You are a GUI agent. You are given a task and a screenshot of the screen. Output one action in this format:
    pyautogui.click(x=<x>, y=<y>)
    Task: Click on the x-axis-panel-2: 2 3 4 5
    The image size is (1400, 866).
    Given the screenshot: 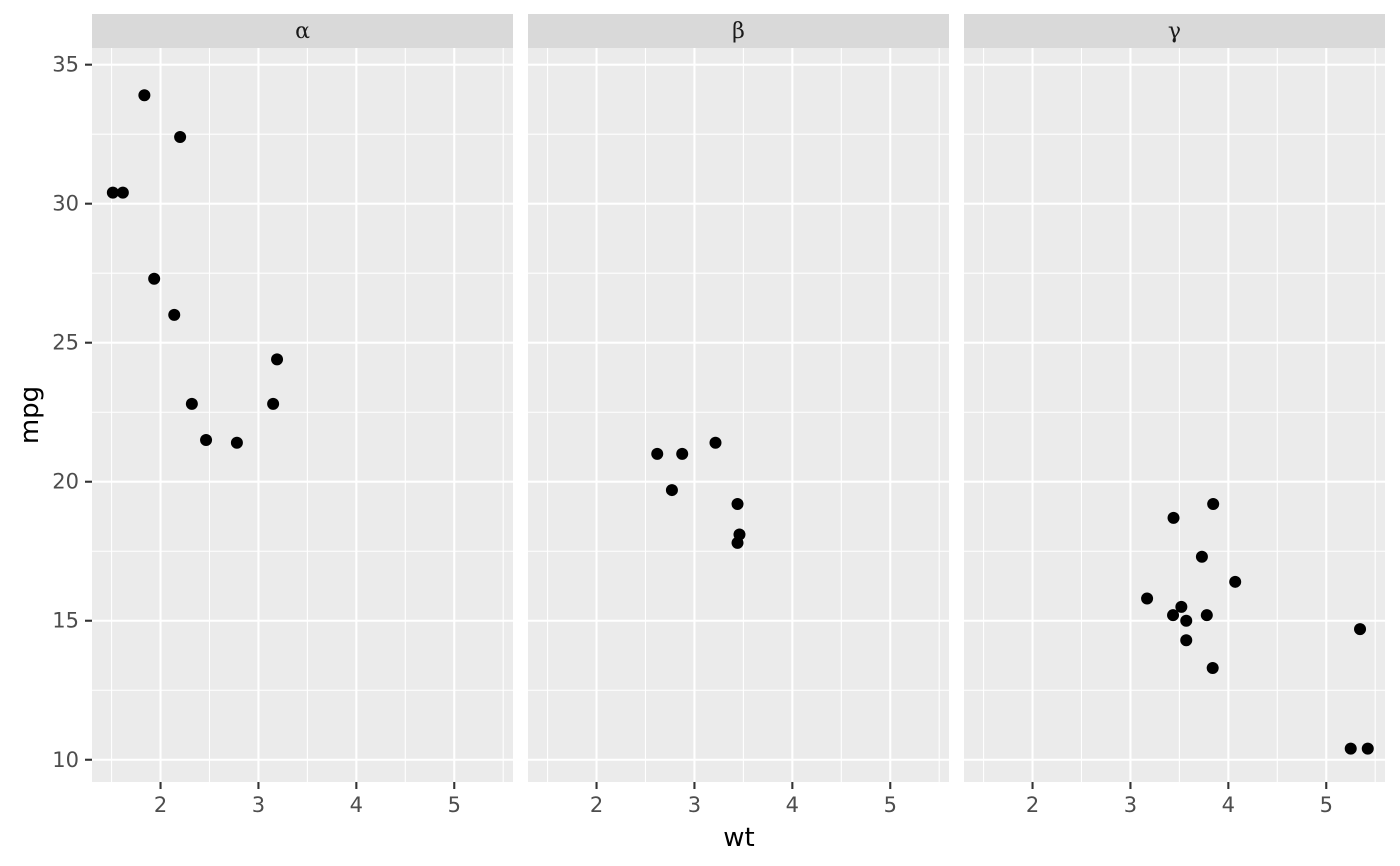 What is the action you would take?
    pyautogui.click(x=743, y=799)
    